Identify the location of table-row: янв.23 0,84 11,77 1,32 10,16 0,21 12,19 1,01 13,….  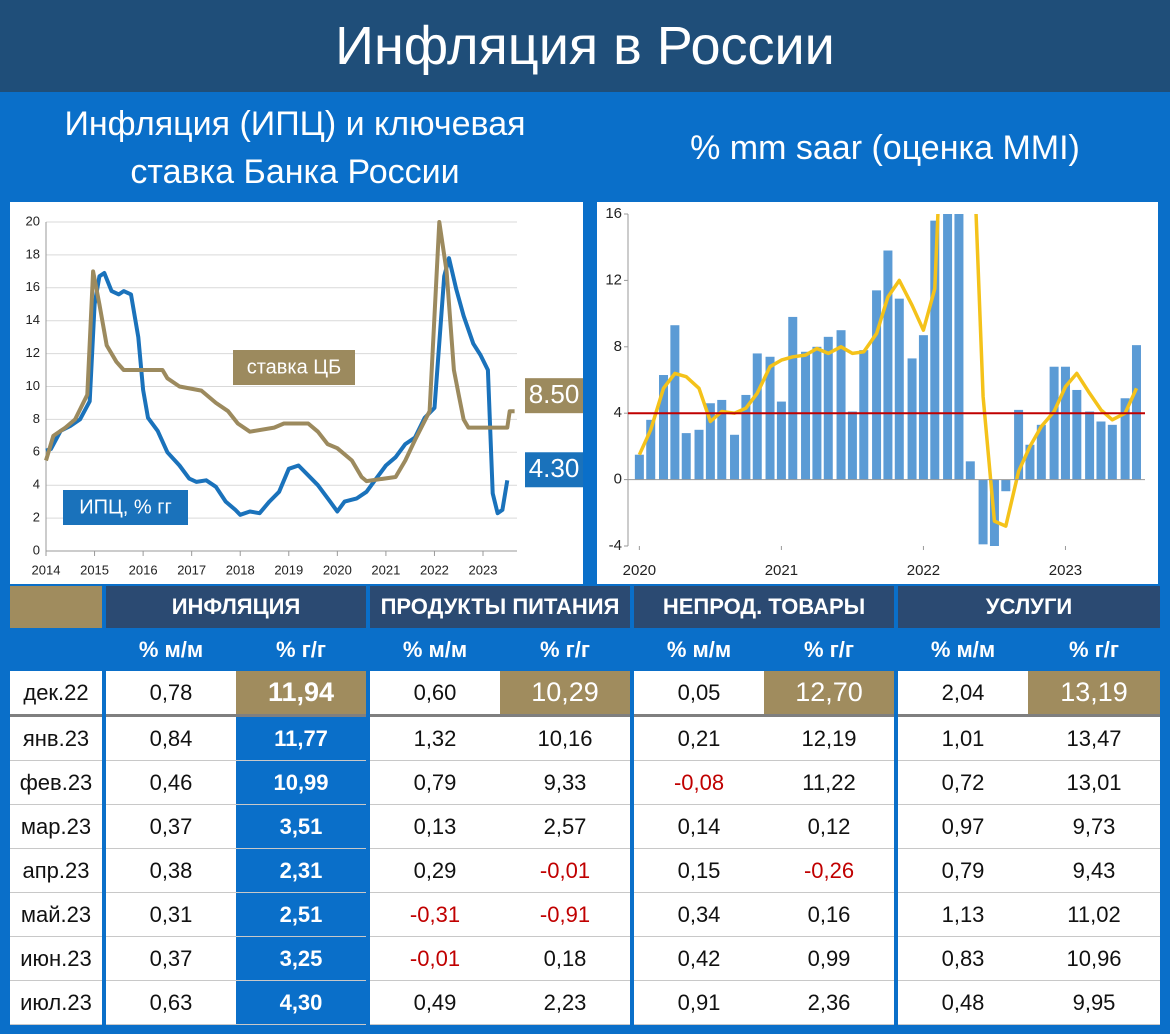
(585, 738).